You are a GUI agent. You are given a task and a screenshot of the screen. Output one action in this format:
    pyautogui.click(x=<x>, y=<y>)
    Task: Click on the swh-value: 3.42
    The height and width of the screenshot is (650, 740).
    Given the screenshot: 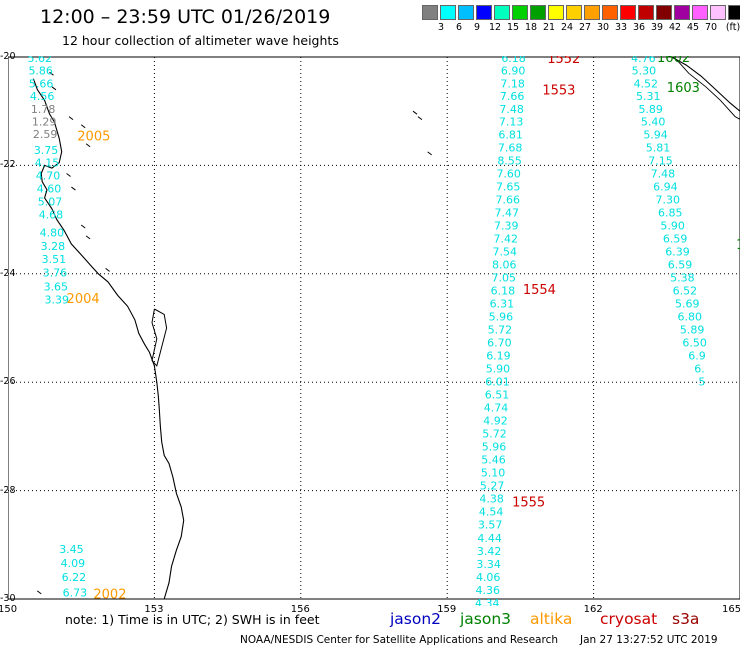 What is the action you would take?
    pyautogui.click(x=489, y=551)
    